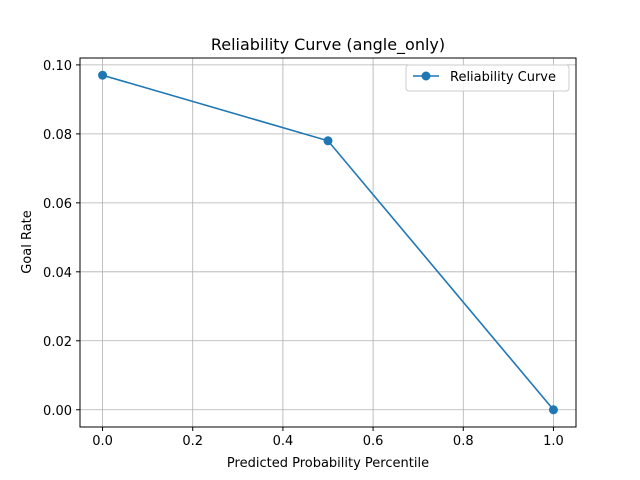  I want to click on legend-marker-swatch, so click(426, 76).